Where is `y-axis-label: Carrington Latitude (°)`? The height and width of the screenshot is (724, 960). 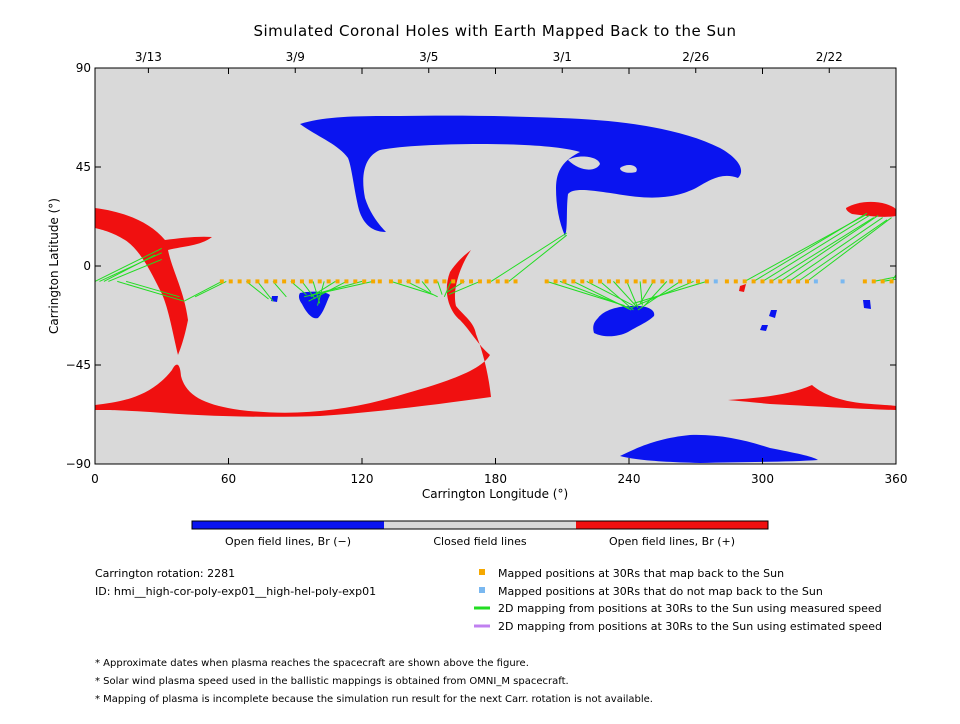
y-axis-label: Carrington Latitude (°) is located at coordinates (54, 266).